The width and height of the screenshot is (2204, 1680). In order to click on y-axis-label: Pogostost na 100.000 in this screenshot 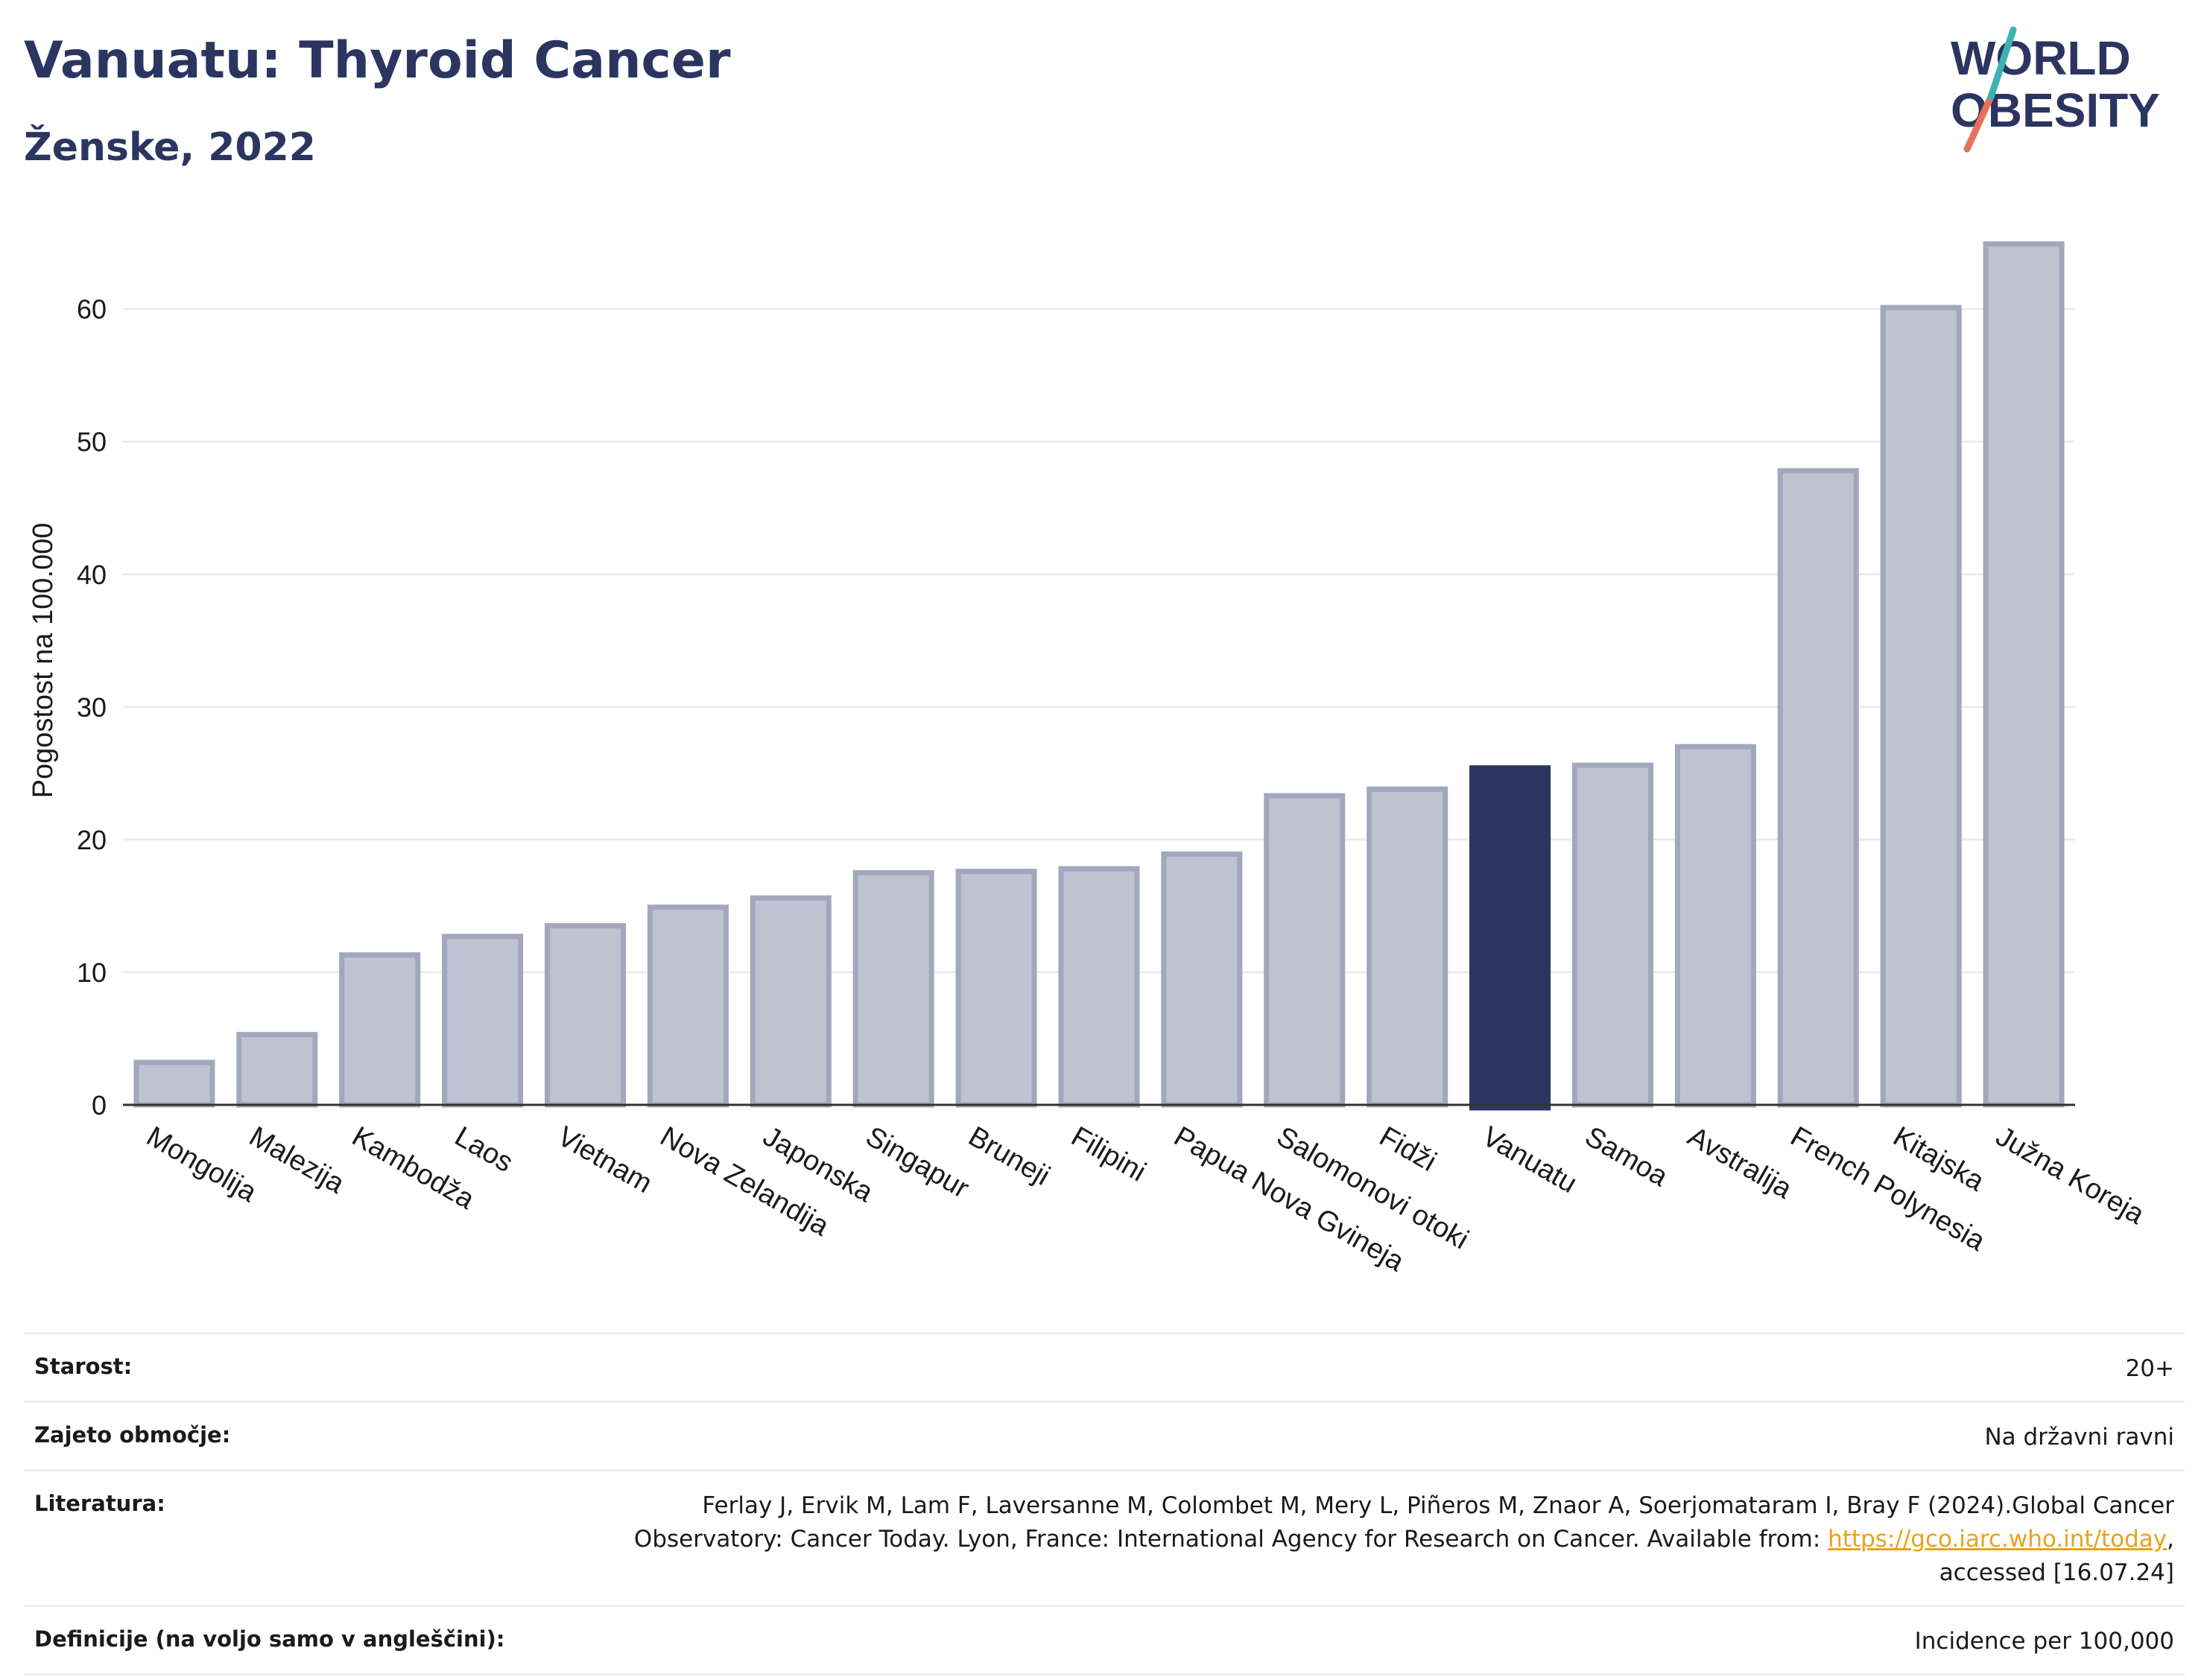, I will do `click(43, 661)`.